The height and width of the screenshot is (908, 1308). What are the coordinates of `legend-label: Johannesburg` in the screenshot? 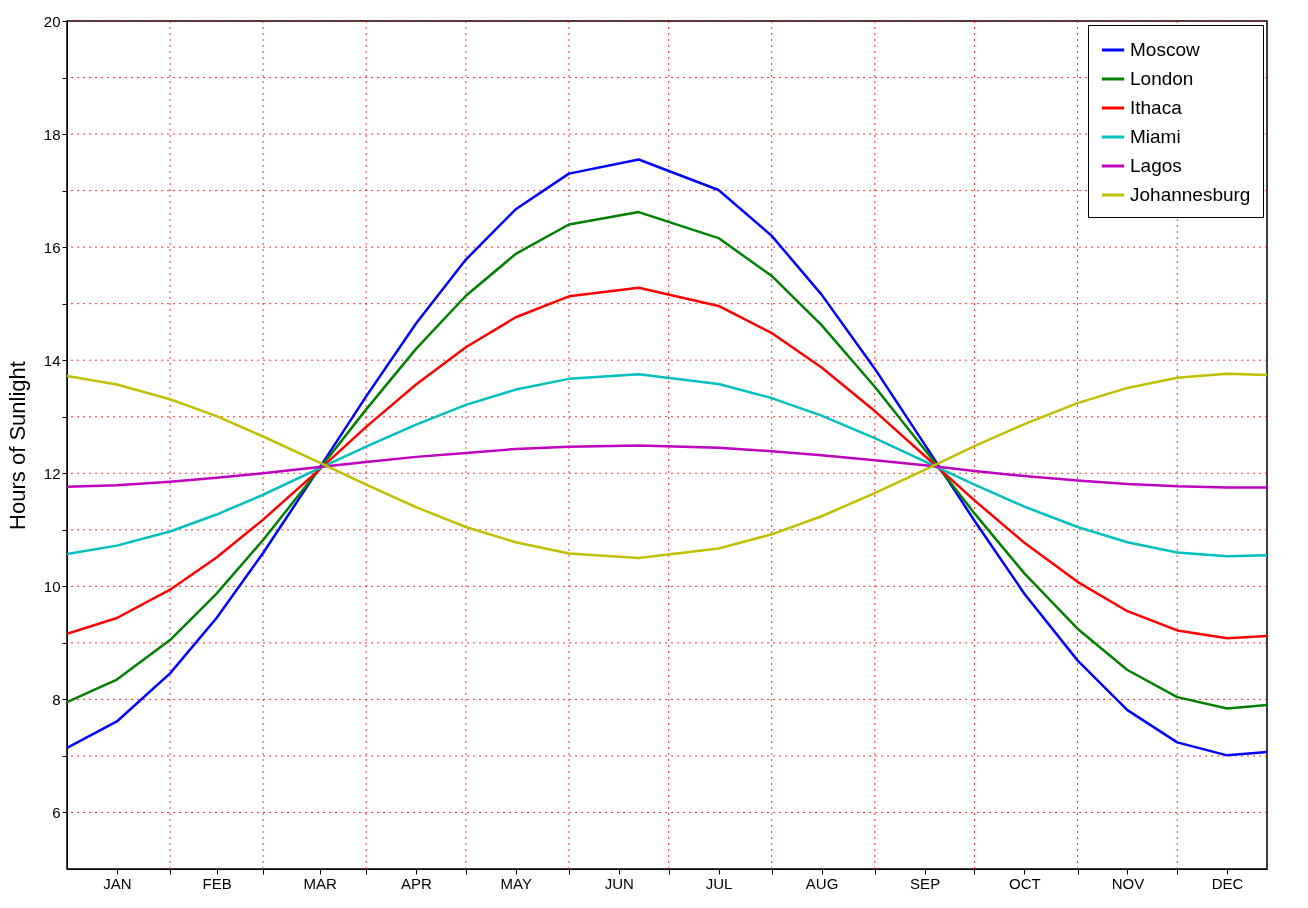 It's located at (1190, 194).